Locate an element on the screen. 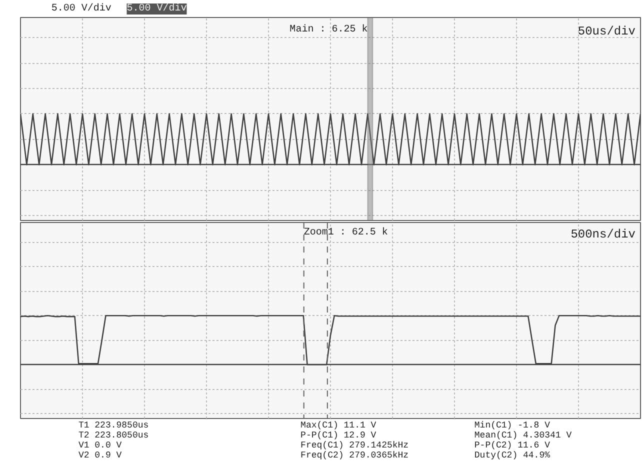  text: T2 223.8050us is located at coordinates (113, 435).